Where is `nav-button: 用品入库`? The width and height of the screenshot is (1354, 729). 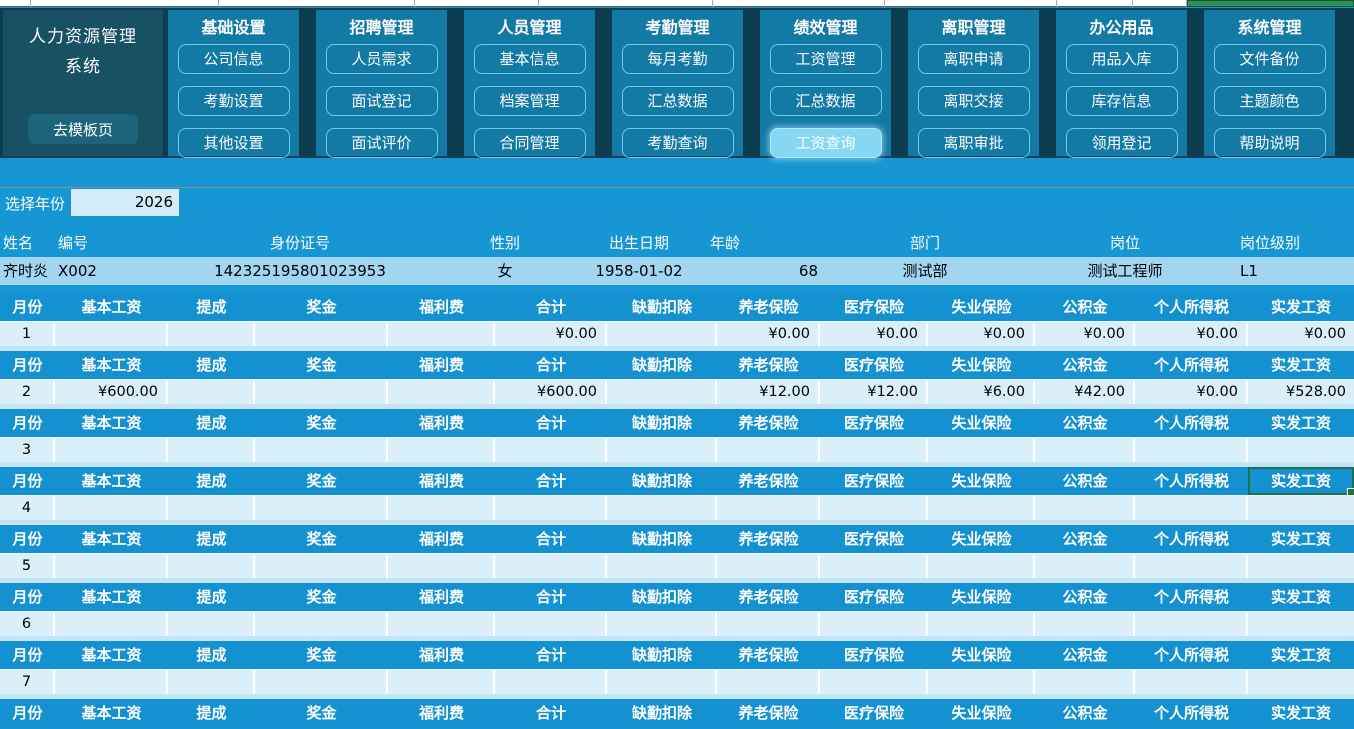
nav-button: 用品入库 is located at coordinates (1121, 59).